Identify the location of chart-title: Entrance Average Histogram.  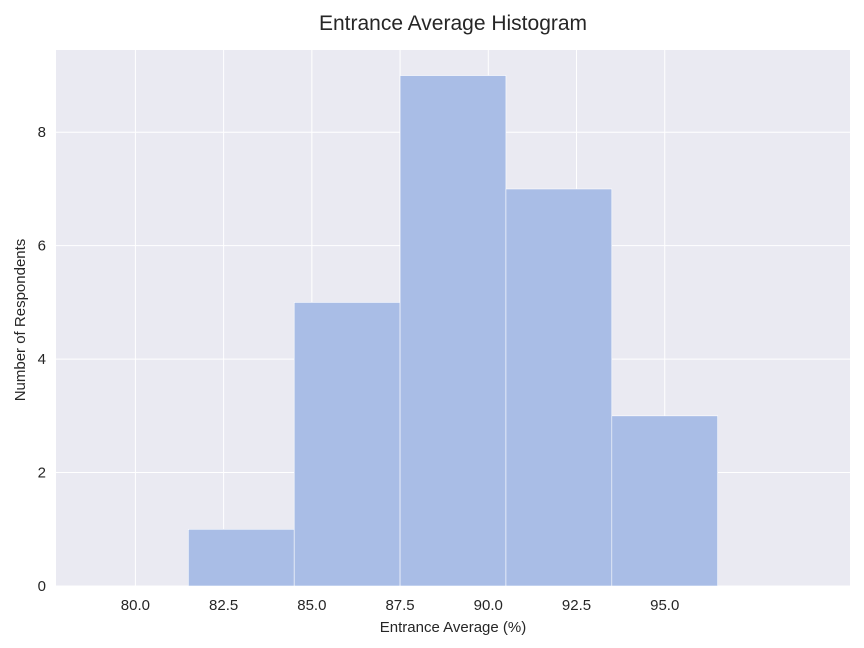
(453, 23).